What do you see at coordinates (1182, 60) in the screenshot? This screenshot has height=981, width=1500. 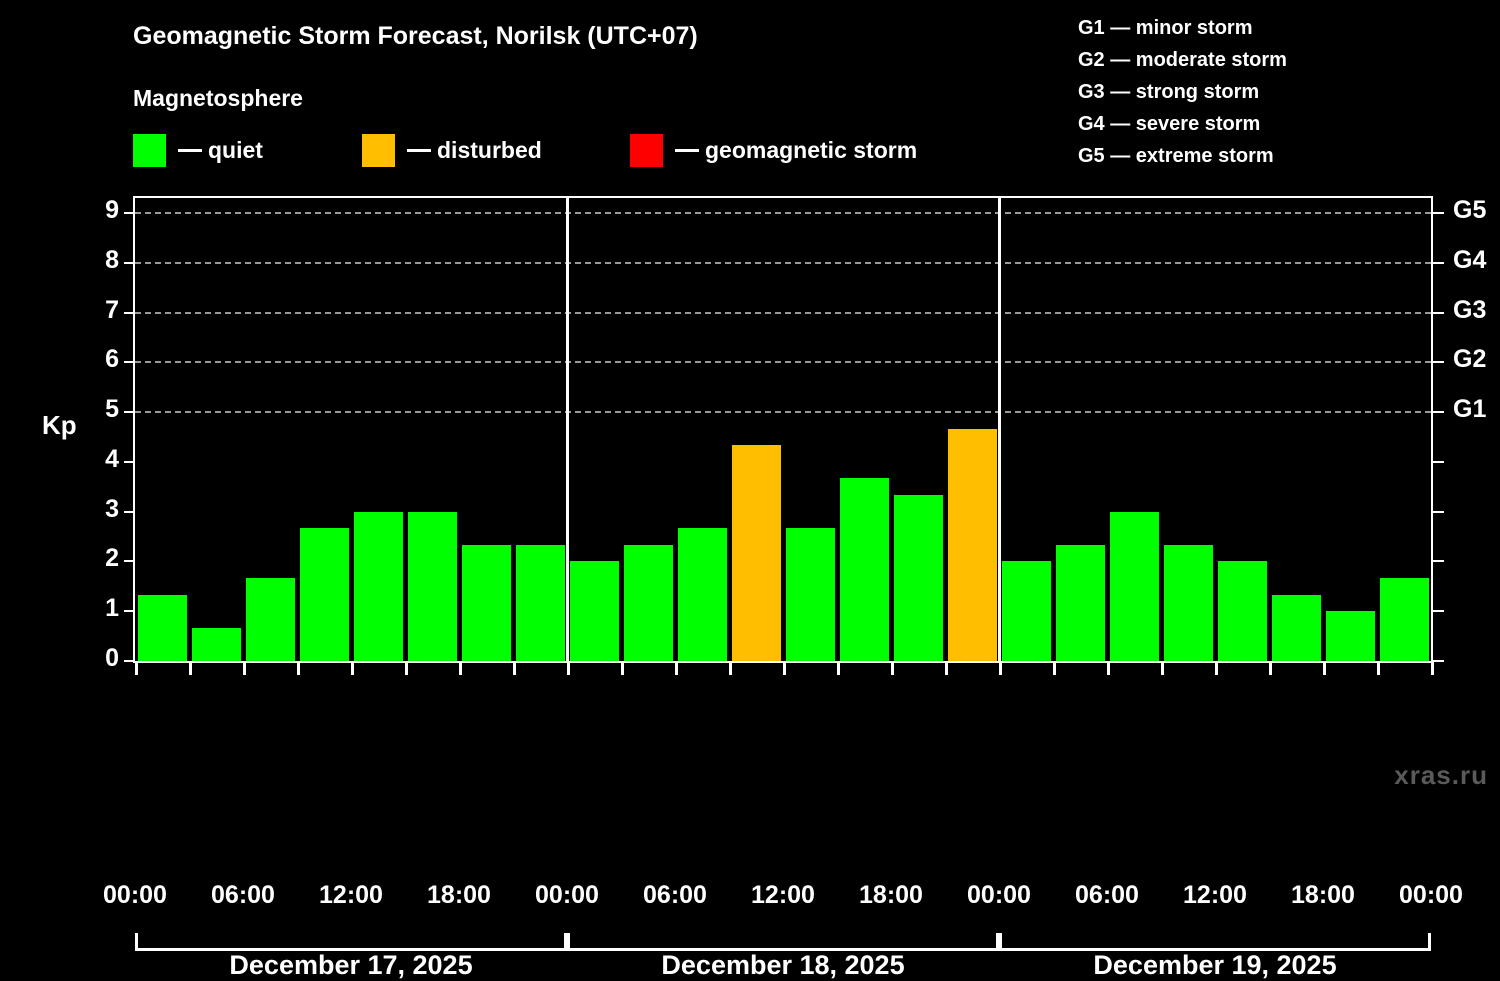 I see `g-scale-line-2: G2 — moderate storm` at bounding box center [1182, 60].